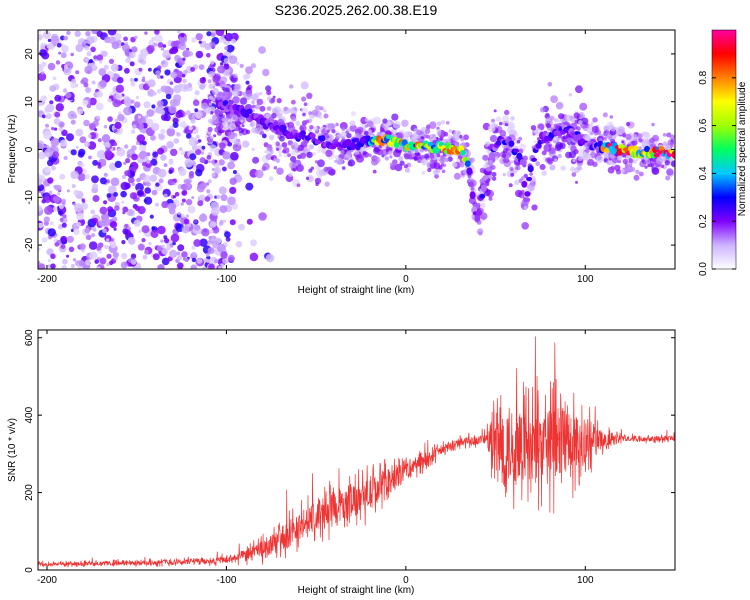 This screenshot has height=600, width=750. Describe the element at coordinates (29, 492) in the screenshot. I see `snr-ytick-label: 200` at that location.